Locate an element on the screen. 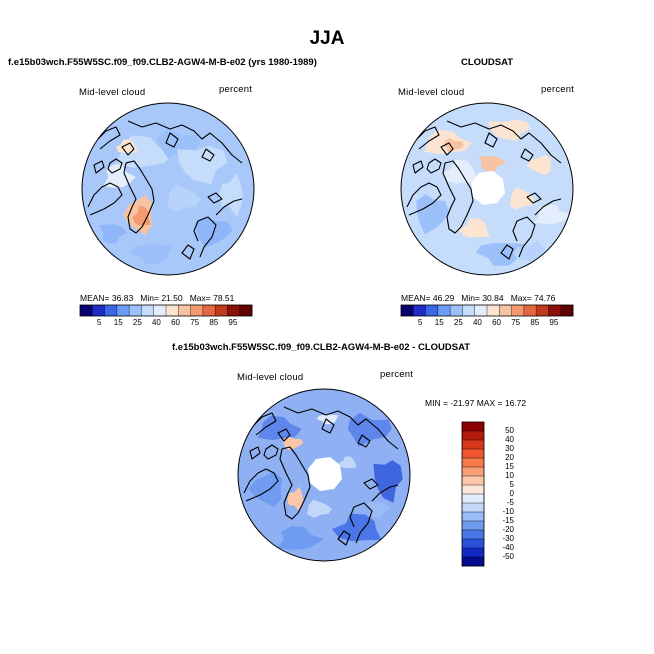 The height and width of the screenshot is (654, 654). panel-1-colorbar-labels: 5 15 25 40 60 75 85 95 is located at coordinates (166, 324).